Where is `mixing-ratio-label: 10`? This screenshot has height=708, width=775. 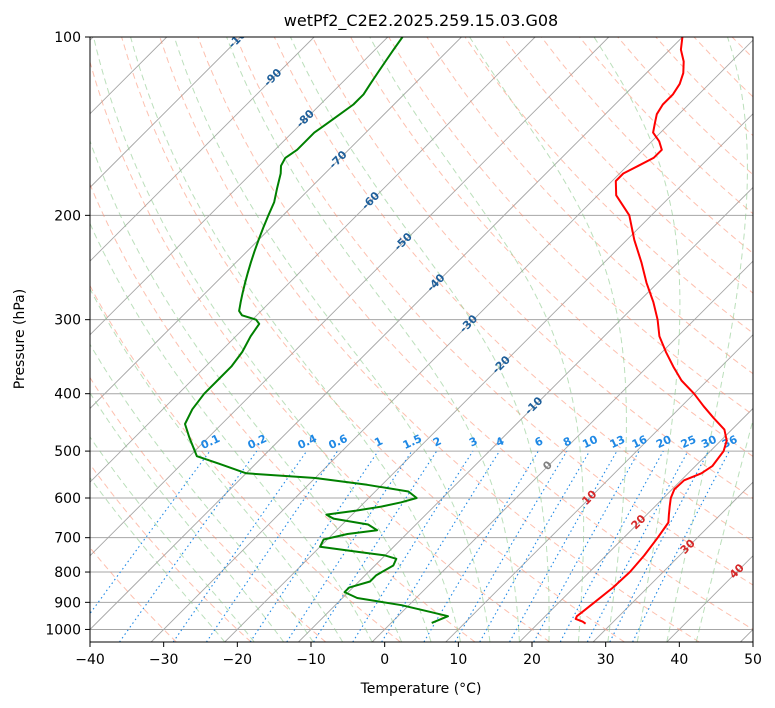
mixing-ratio-label: 10 is located at coordinates (590, 442).